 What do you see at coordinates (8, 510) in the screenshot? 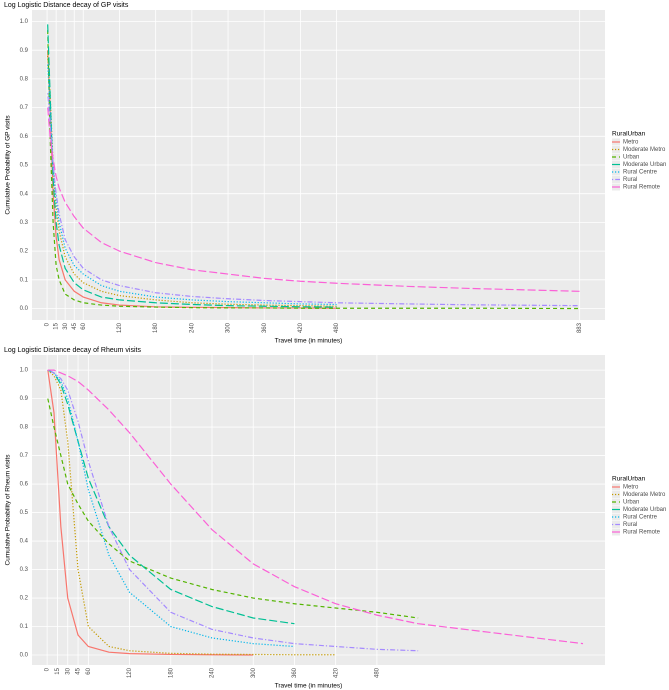
I see `y-axis-label: Cumulative Probability of Rheum visits` at bounding box center [8, 510].